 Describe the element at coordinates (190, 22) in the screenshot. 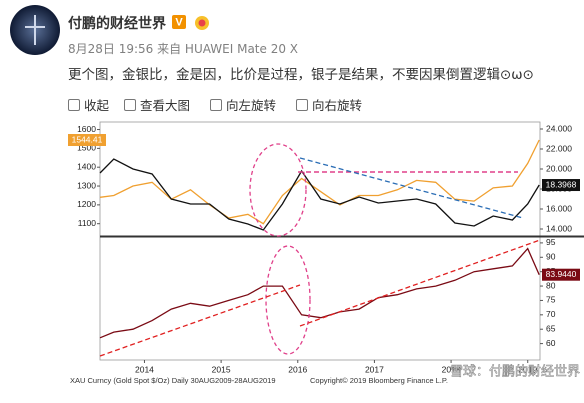

I see `badges: V` at that location.